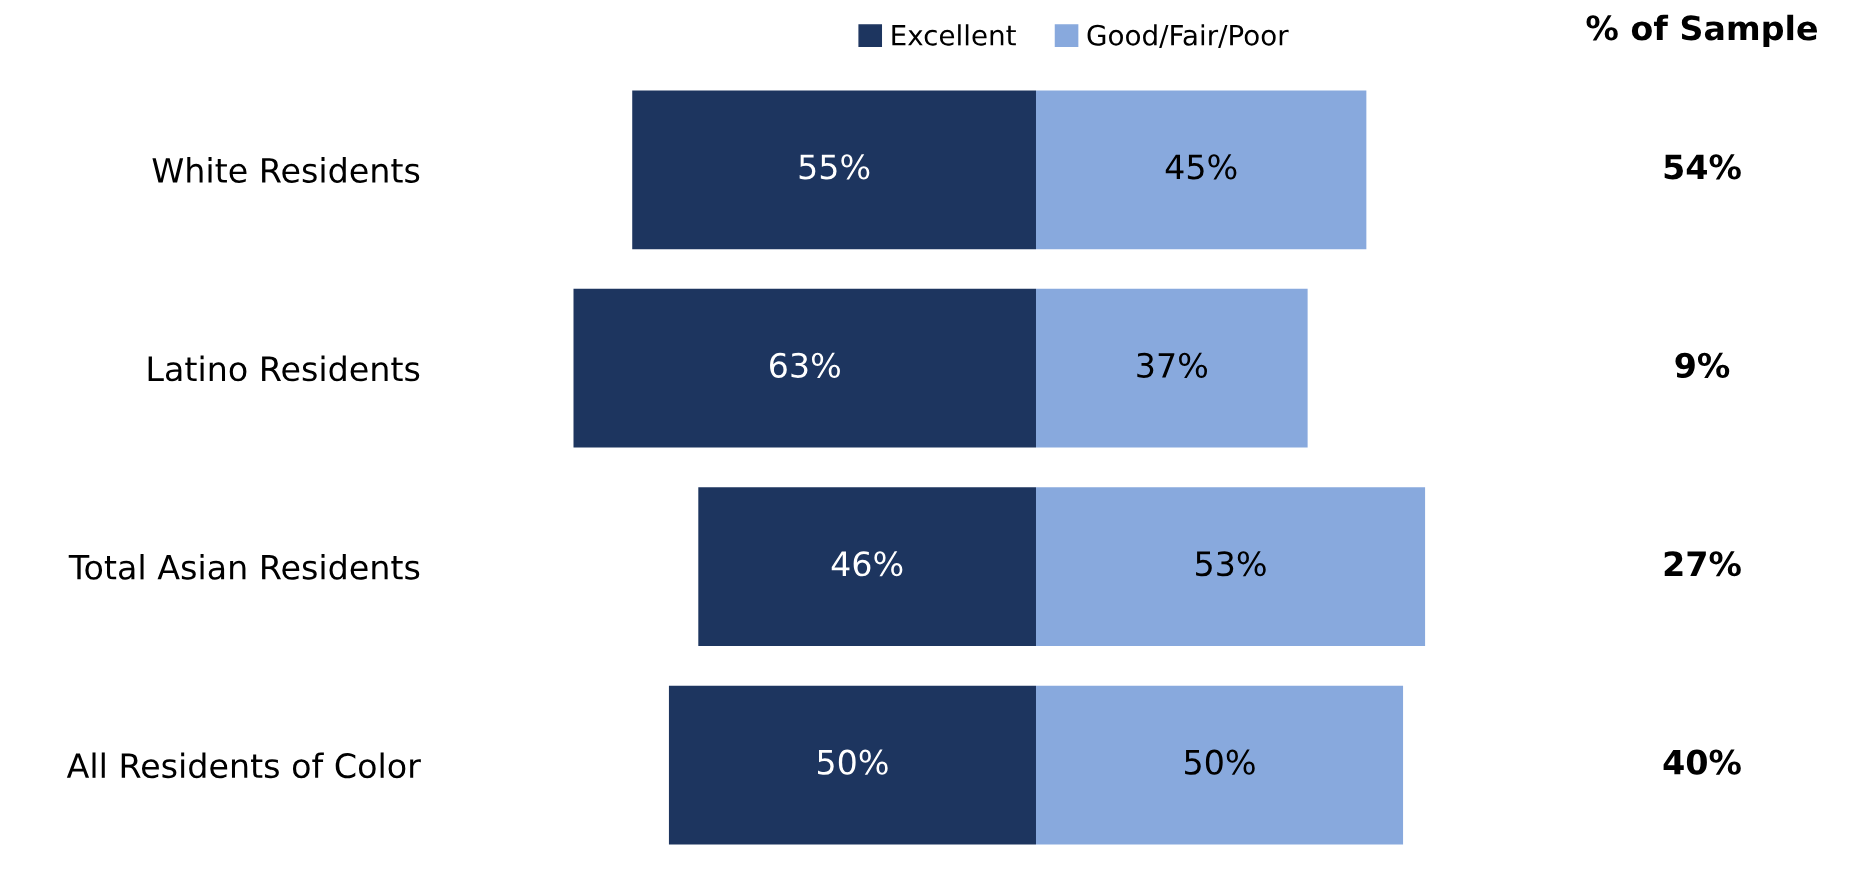 The height and width of the screenshot is (882, 1850). Describe the element at coordinates (1188, 36) in the screenshot. I see `legend-label: Good/Fair/Poor` at that location.